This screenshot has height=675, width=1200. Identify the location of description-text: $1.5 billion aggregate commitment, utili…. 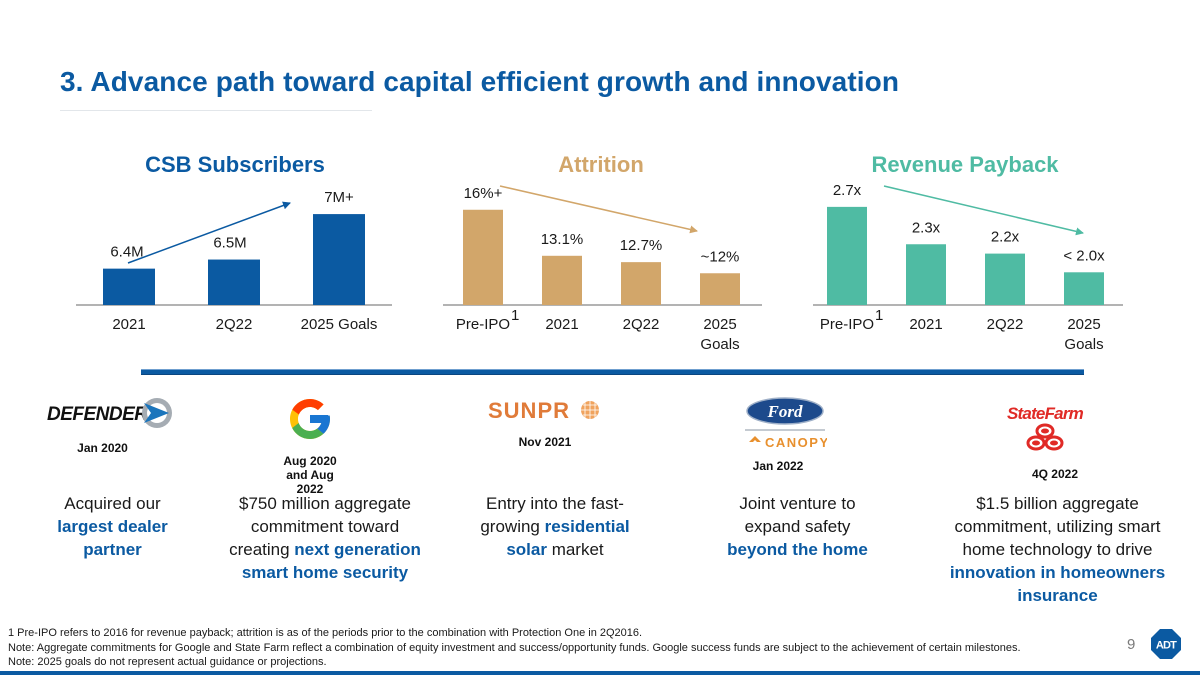
(1057, 526).